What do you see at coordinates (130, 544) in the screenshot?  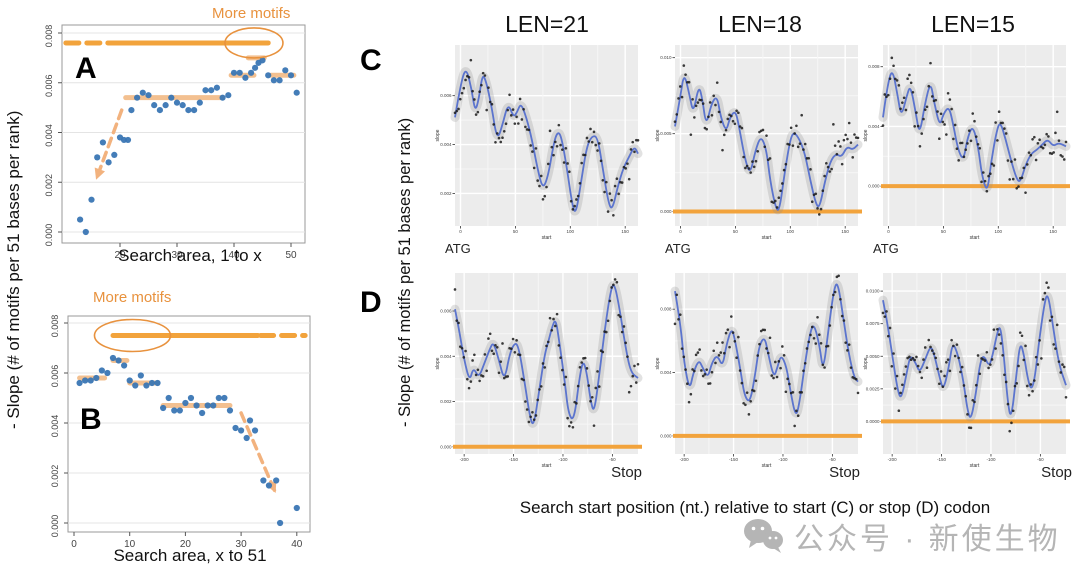 I see `svg-text: 10` at bounding box center [130, 544].